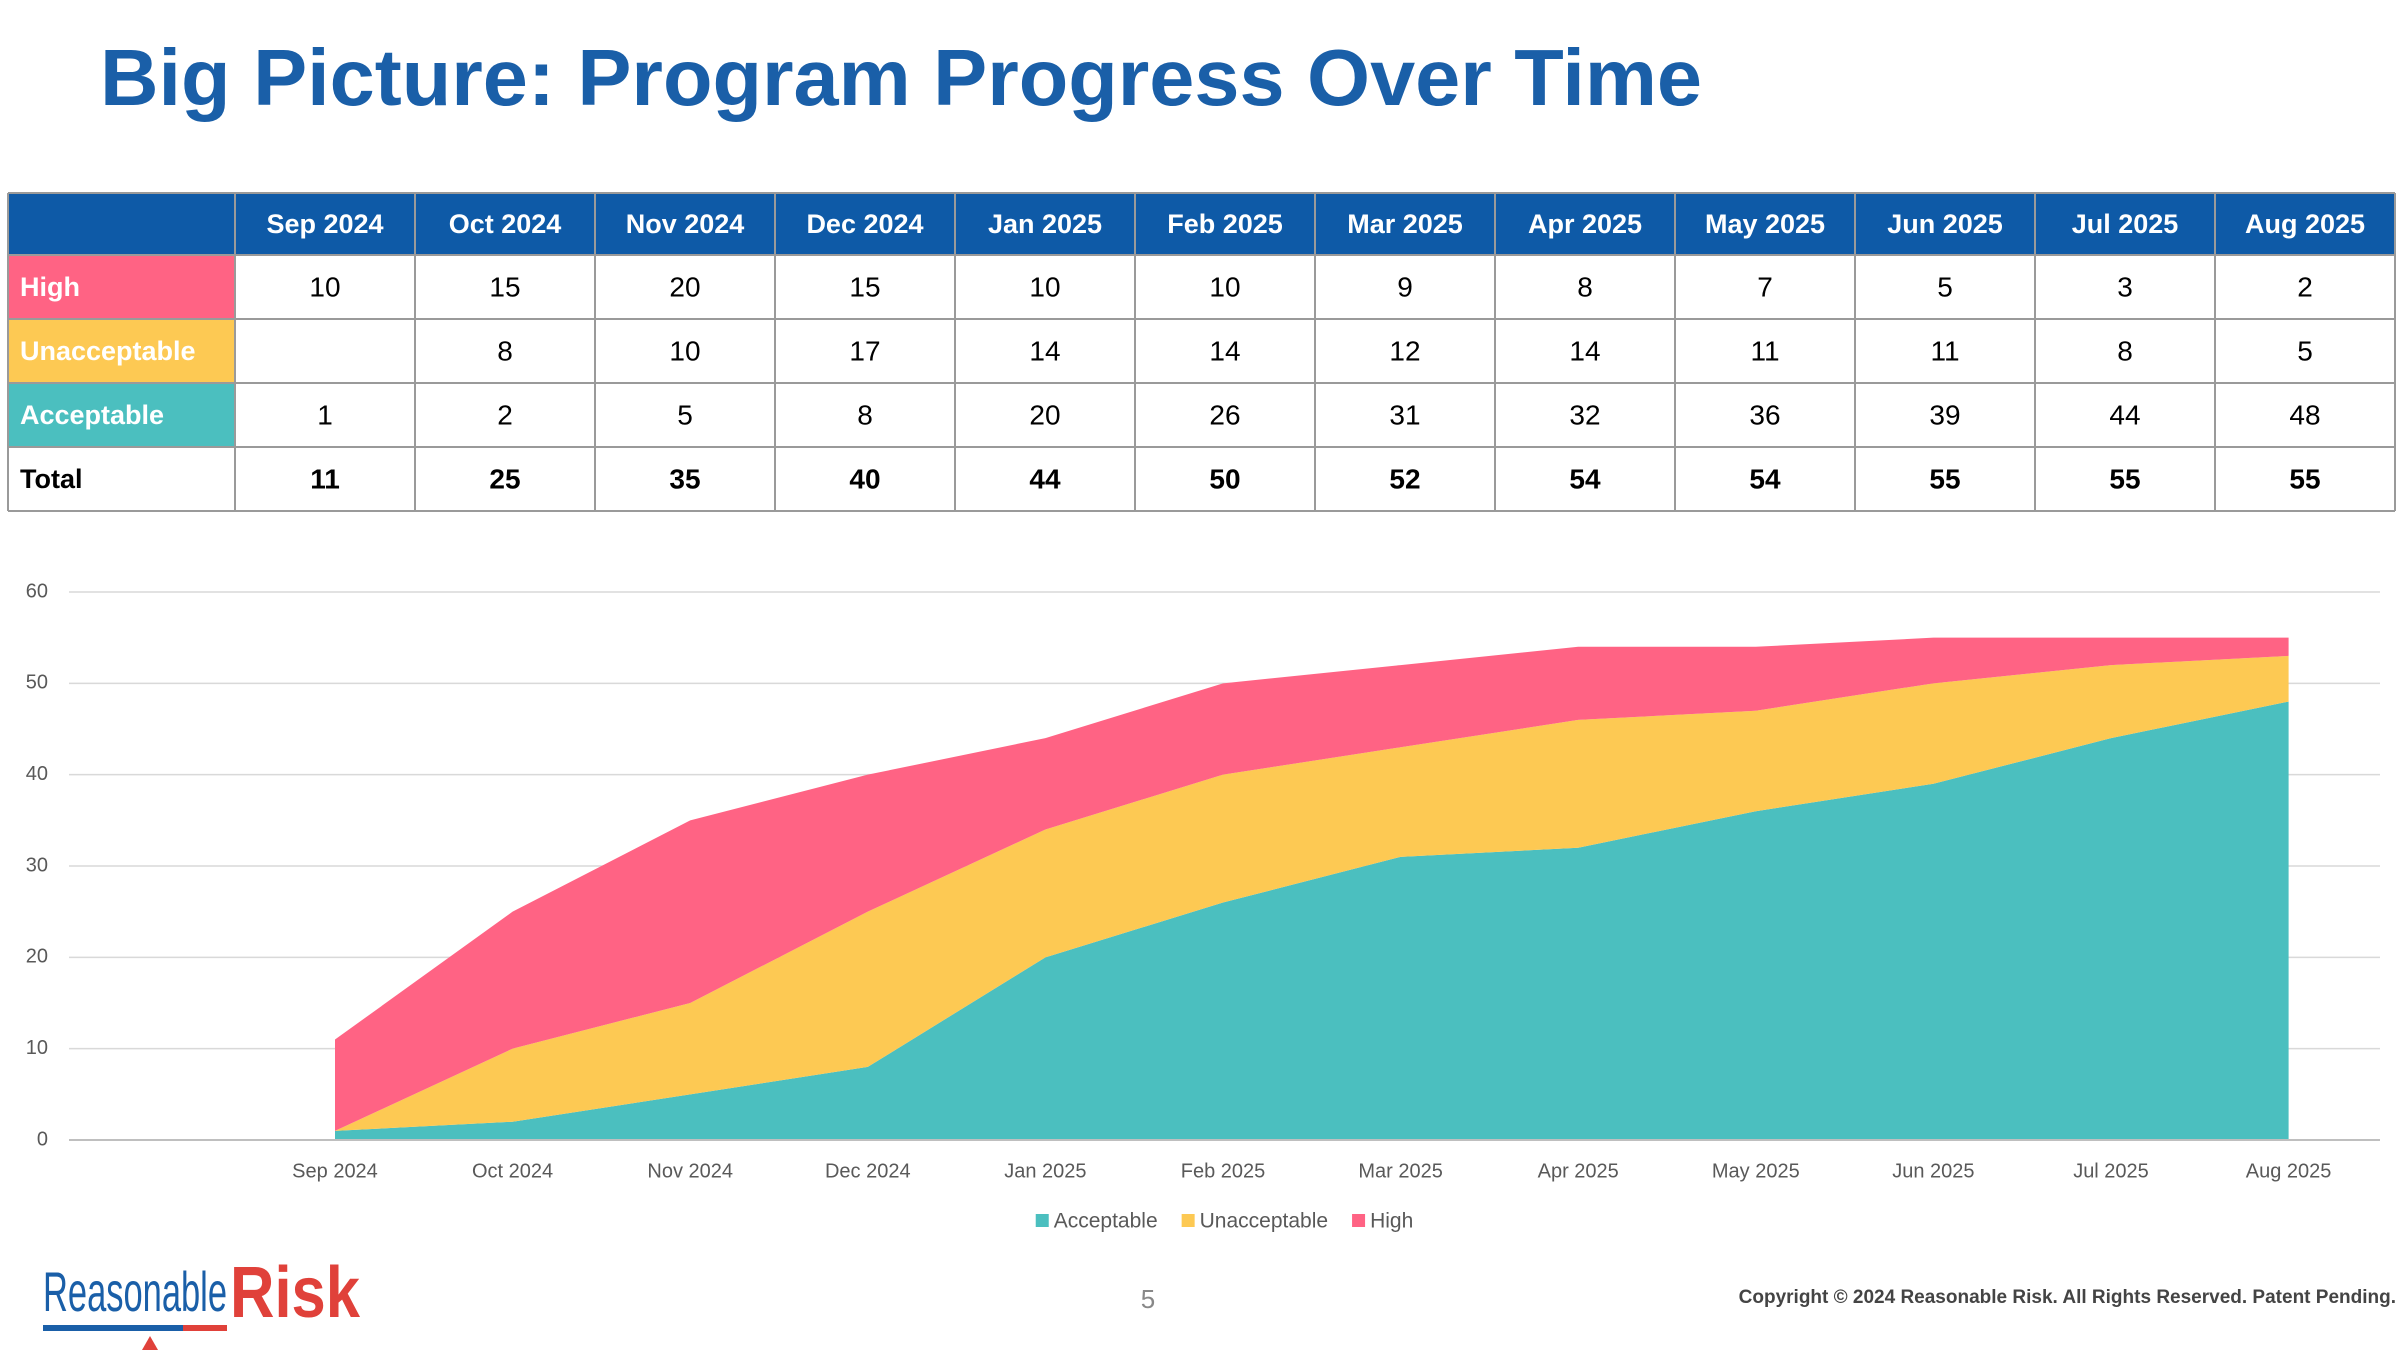  Describe the element at coordinates (324, 224) in the screenshot. I see `column-header: Sep 2024` at that location.